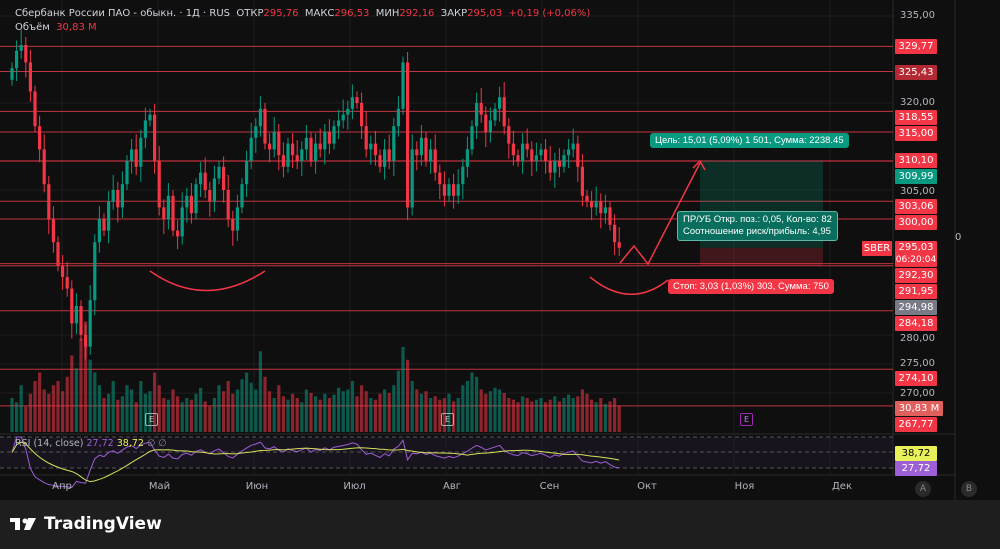  I want to click on rsi-ma-line, so click(315, 462).